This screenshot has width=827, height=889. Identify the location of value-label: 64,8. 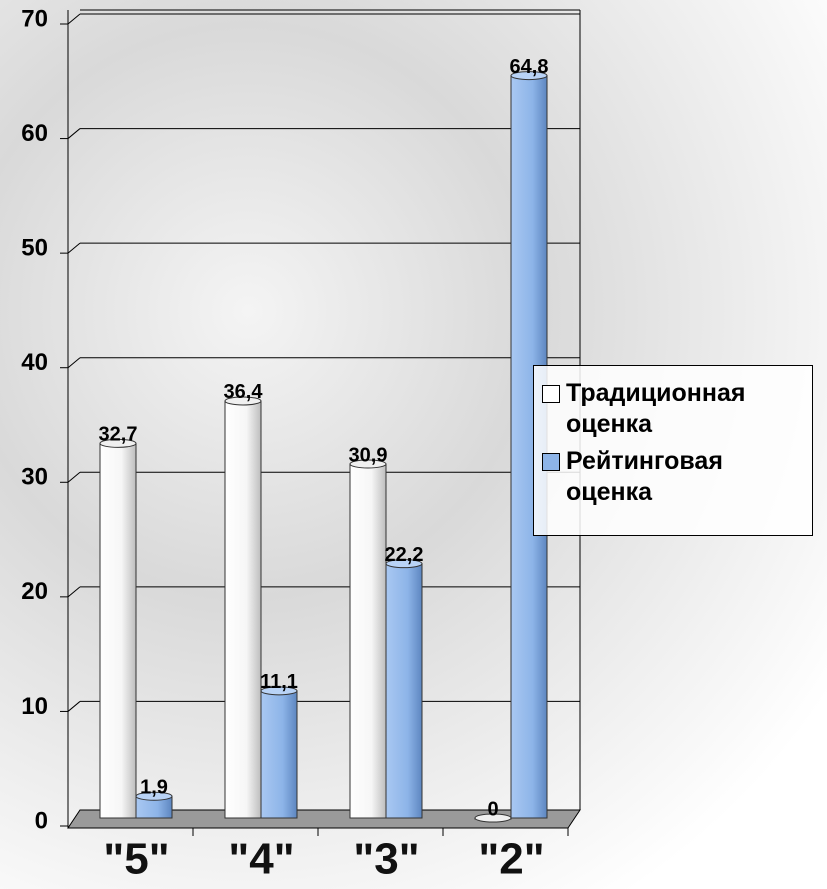
(529, 67).